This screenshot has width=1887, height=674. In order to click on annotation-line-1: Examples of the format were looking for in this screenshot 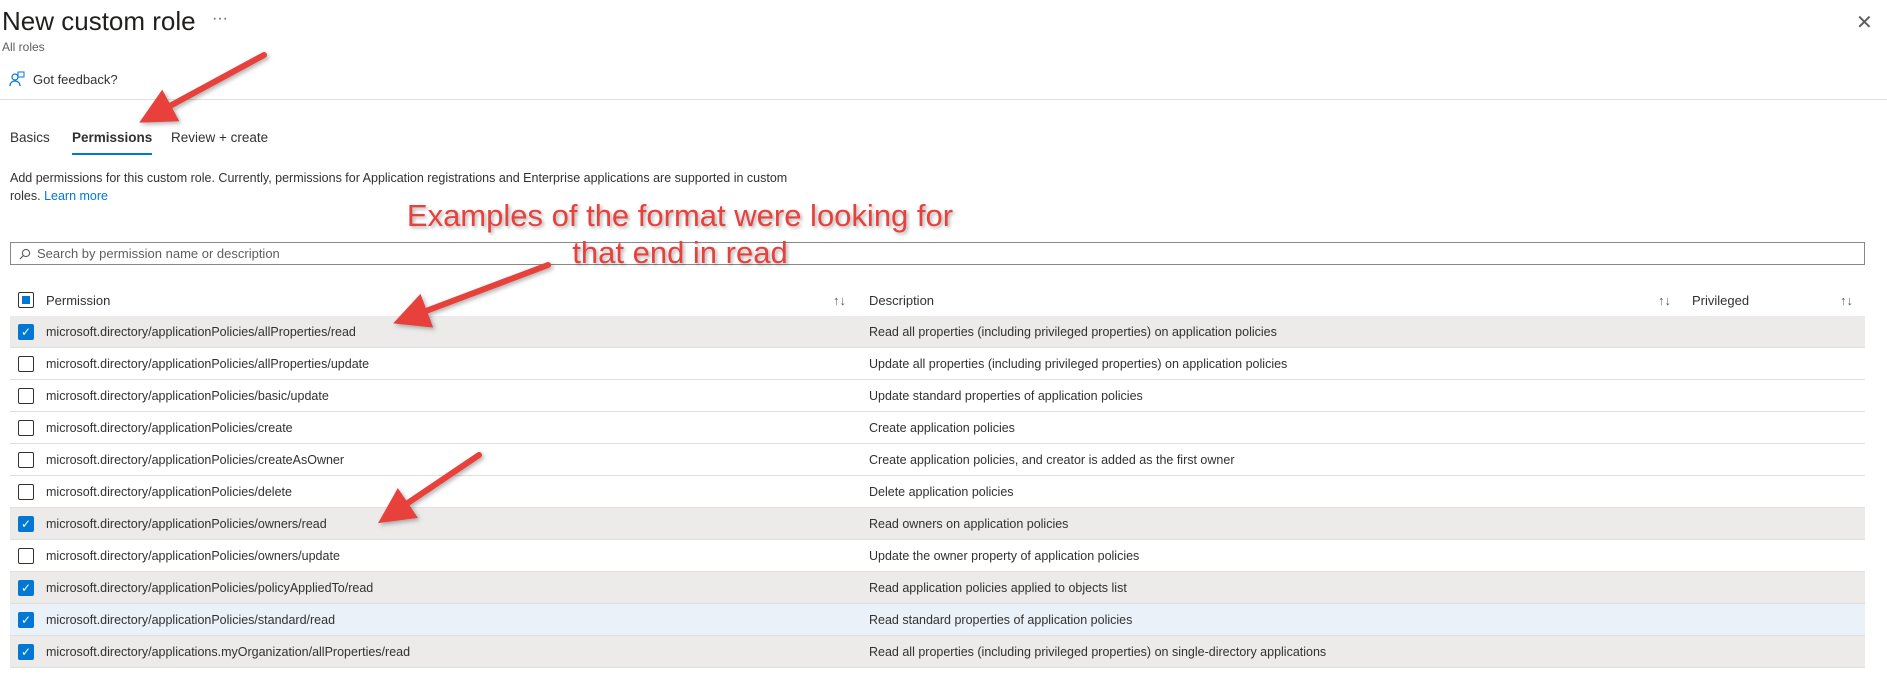, I will do `click(680, 215)`.